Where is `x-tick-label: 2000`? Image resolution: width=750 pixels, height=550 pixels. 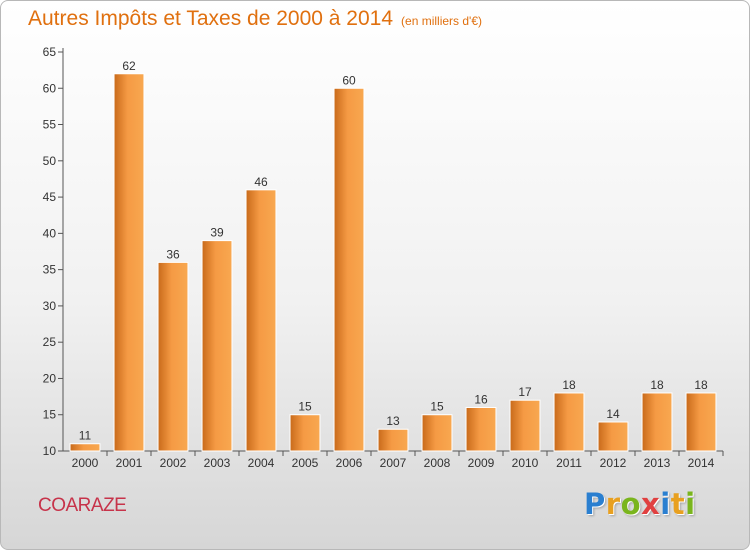
x-tick-label: 2000 is located at coordinates (85, 463).